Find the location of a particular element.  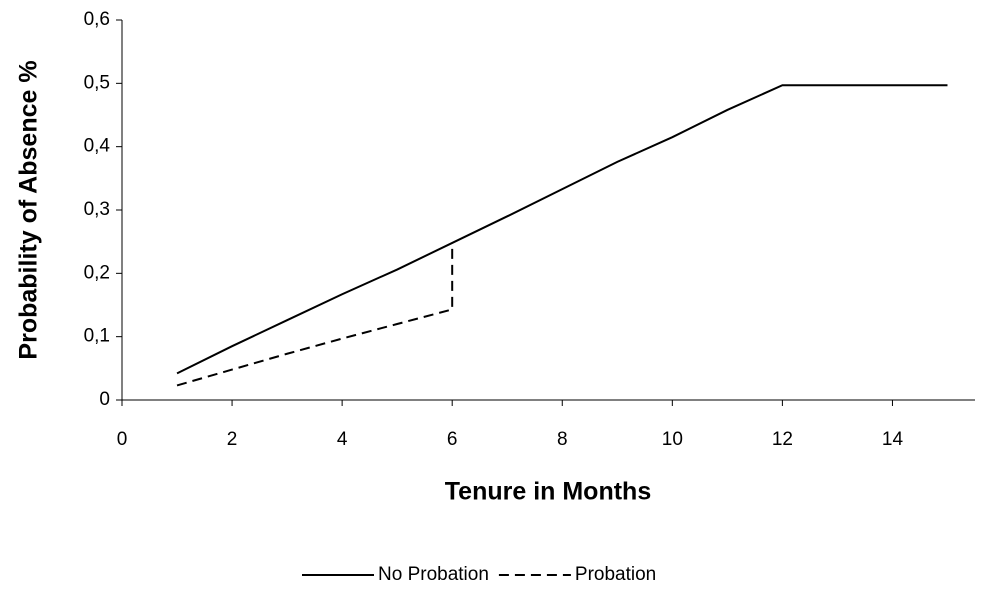

x-tick-label: 8 is located at coordinates (562, 439).